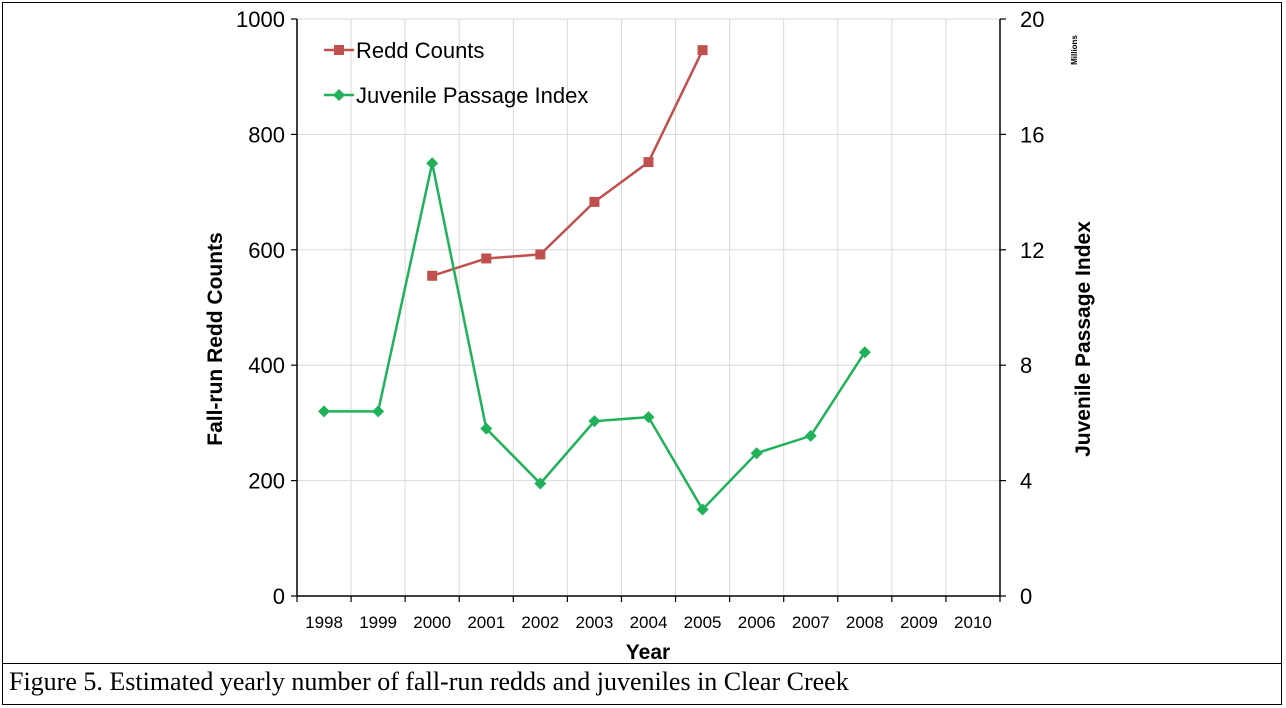 The image size is (1286, 708). Describe the element at coordinates (266, 308) in the screenshot. I see `left-axis-ticks: 0 200 400 600 800 1000` at that location.